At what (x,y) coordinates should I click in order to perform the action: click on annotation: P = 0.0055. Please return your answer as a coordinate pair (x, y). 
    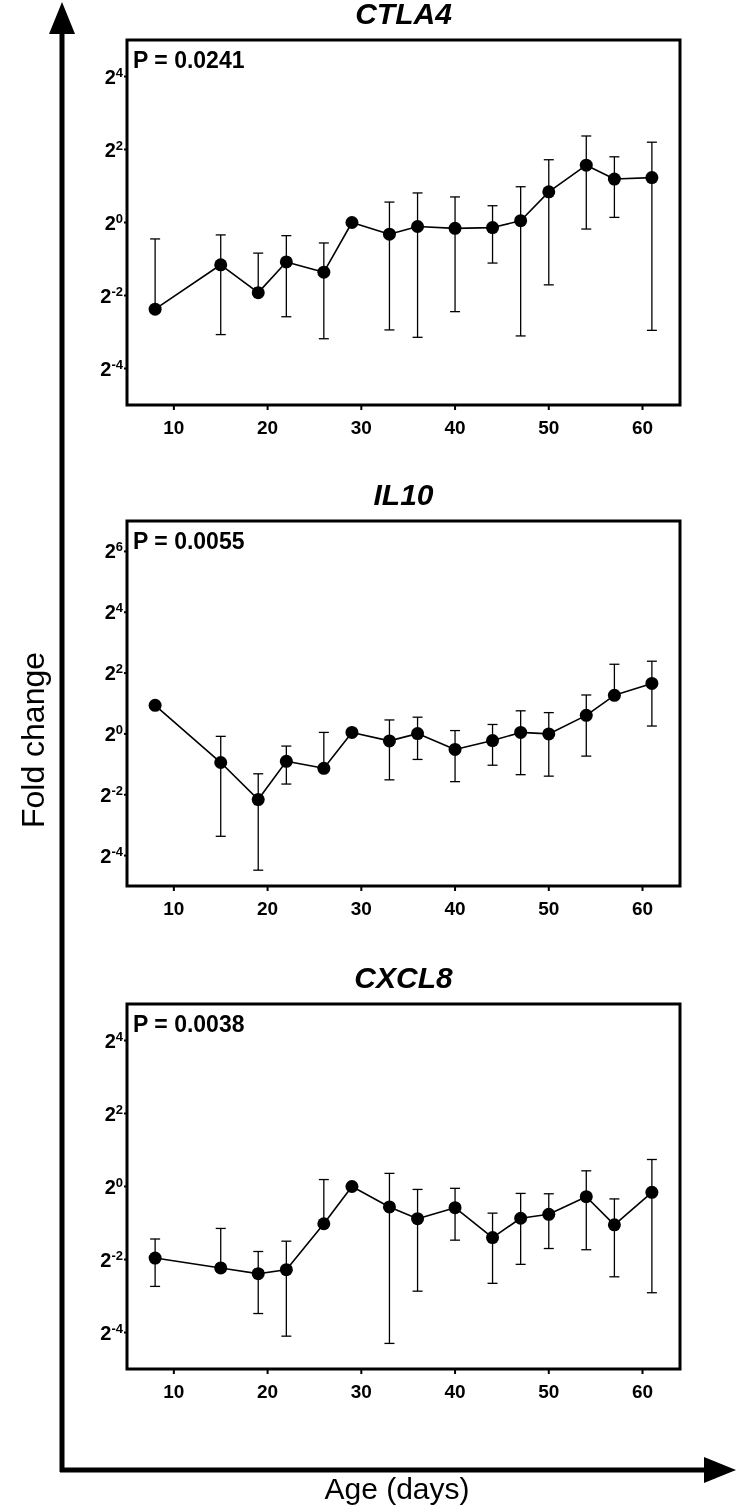
    Looking at the image, I should click on (189, 541).